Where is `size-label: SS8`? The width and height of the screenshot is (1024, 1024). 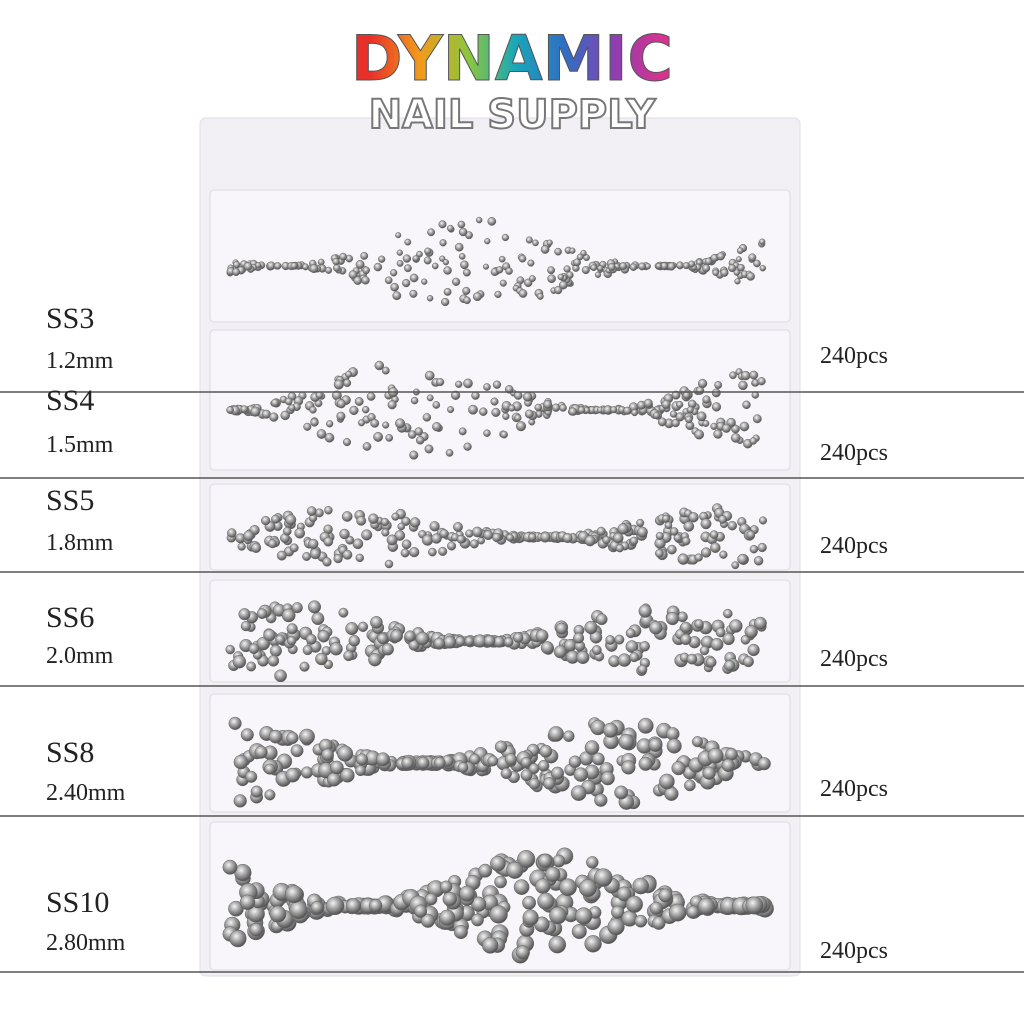
size-label: SS8 is located at coordinates (70, 752).